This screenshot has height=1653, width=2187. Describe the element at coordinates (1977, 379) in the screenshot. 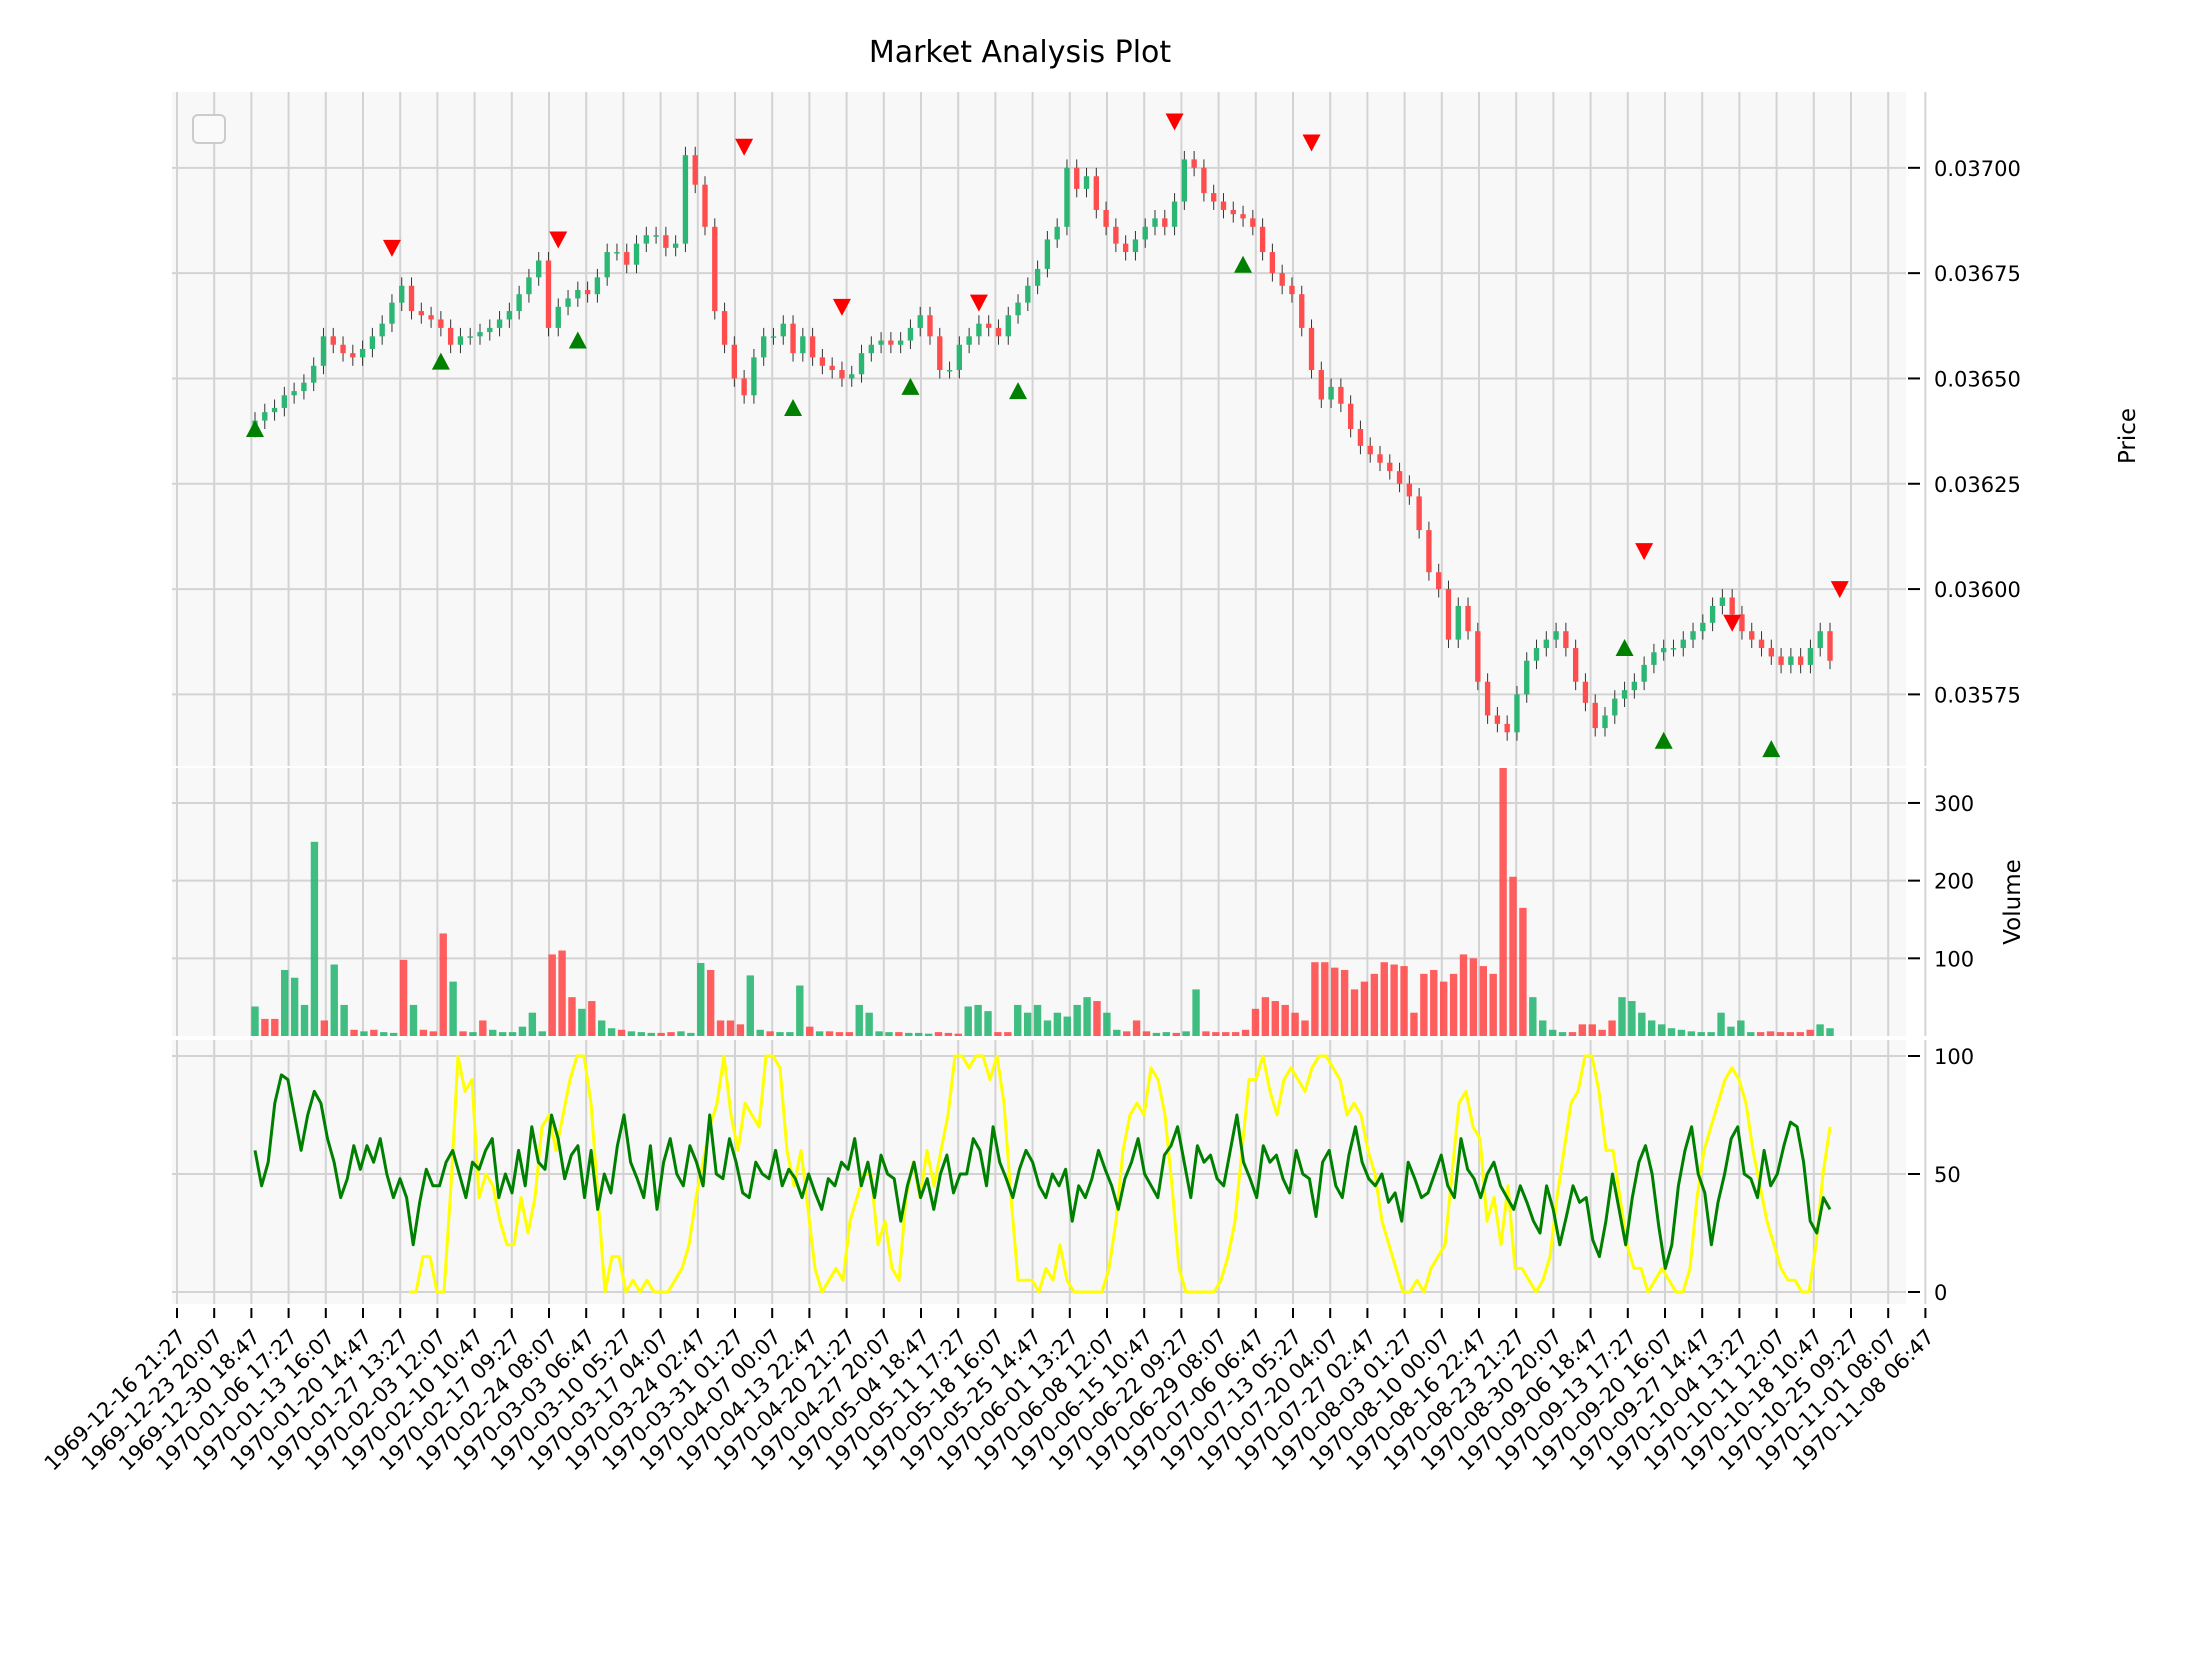

I see `y-tick-label: 0.03650` at that location.